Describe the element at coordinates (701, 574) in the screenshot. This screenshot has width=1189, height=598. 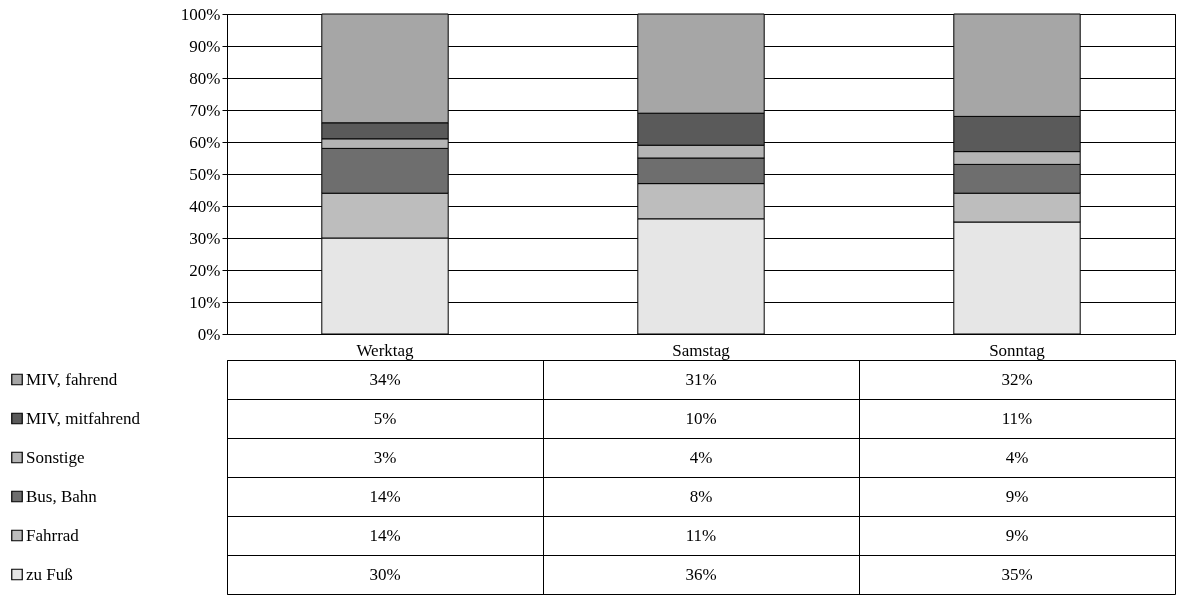
I see `data-label: 36%` at that location.